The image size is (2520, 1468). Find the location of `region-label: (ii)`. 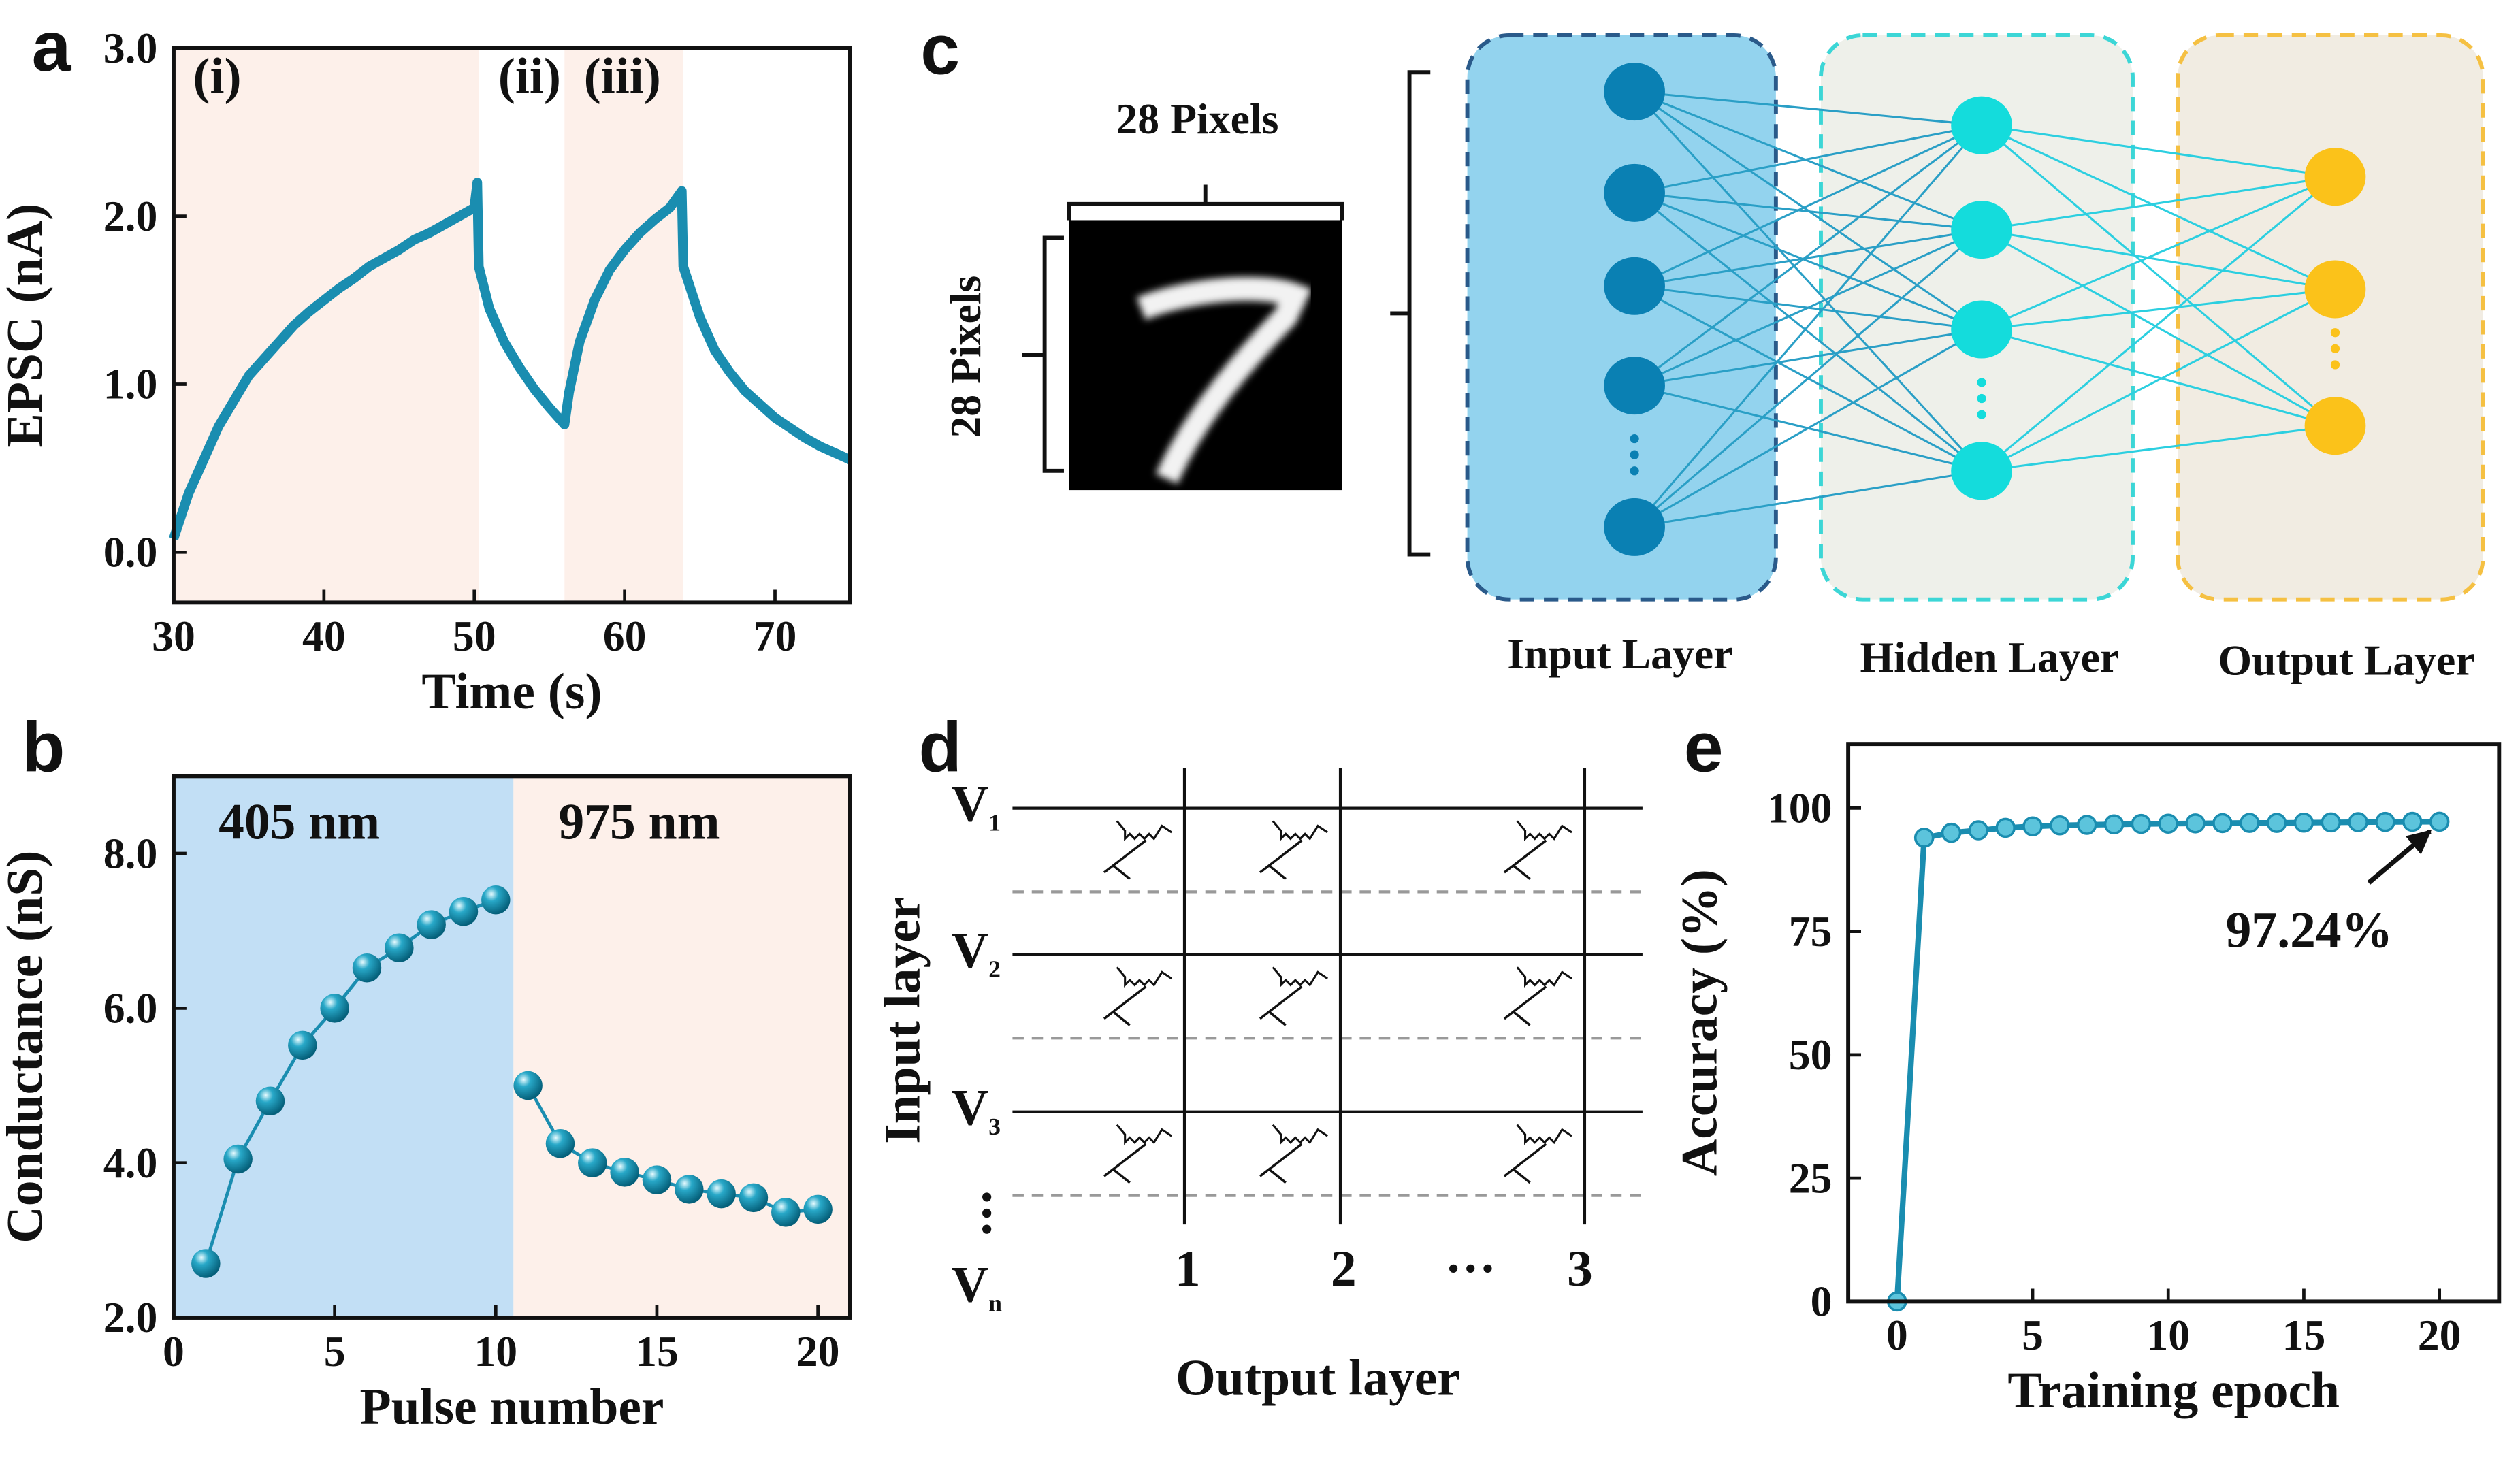

region-label: (ii) is located at coordinates (530, 76).